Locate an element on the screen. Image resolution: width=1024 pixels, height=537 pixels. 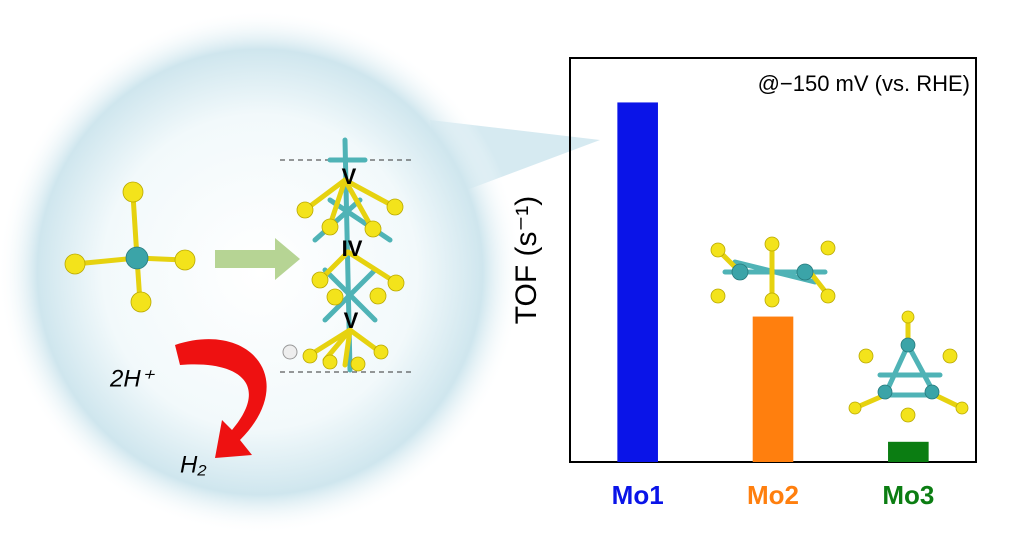
product-label: H₂ is located at coordinates (193, 464).